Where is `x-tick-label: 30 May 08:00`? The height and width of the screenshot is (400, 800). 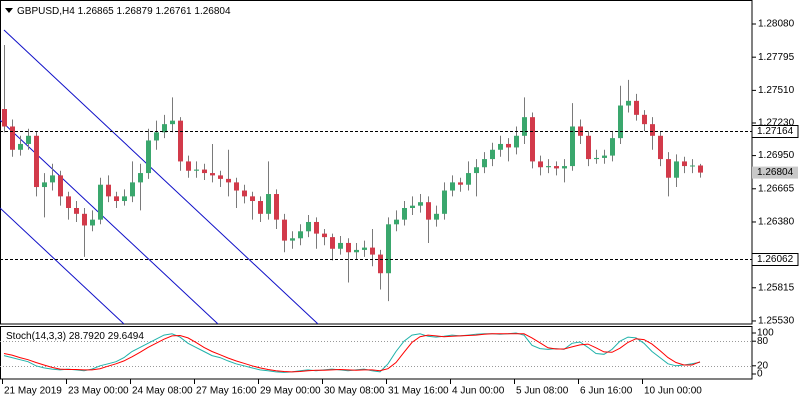 x-tick-label: 30 May 08:00 is located at coordinates (354, 391).